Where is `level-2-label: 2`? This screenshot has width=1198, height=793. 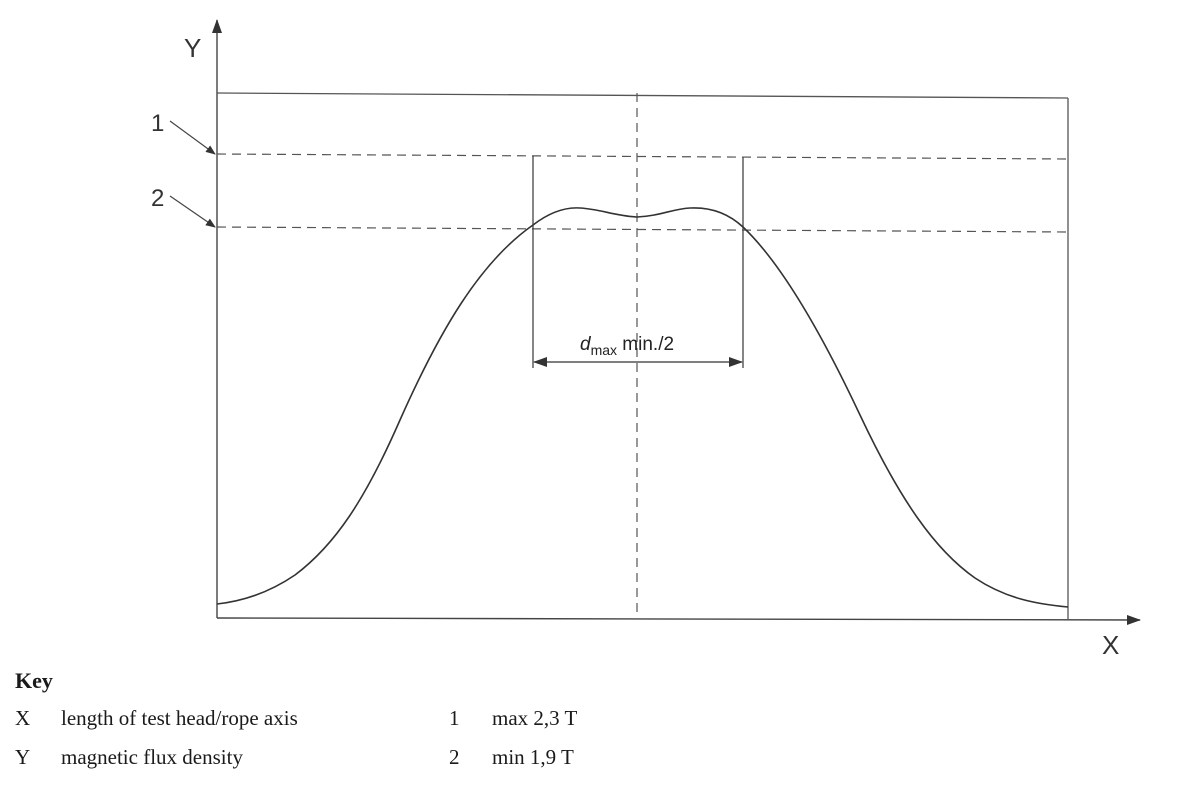 level-2-label: 2 is located at coordinates (157, 198).